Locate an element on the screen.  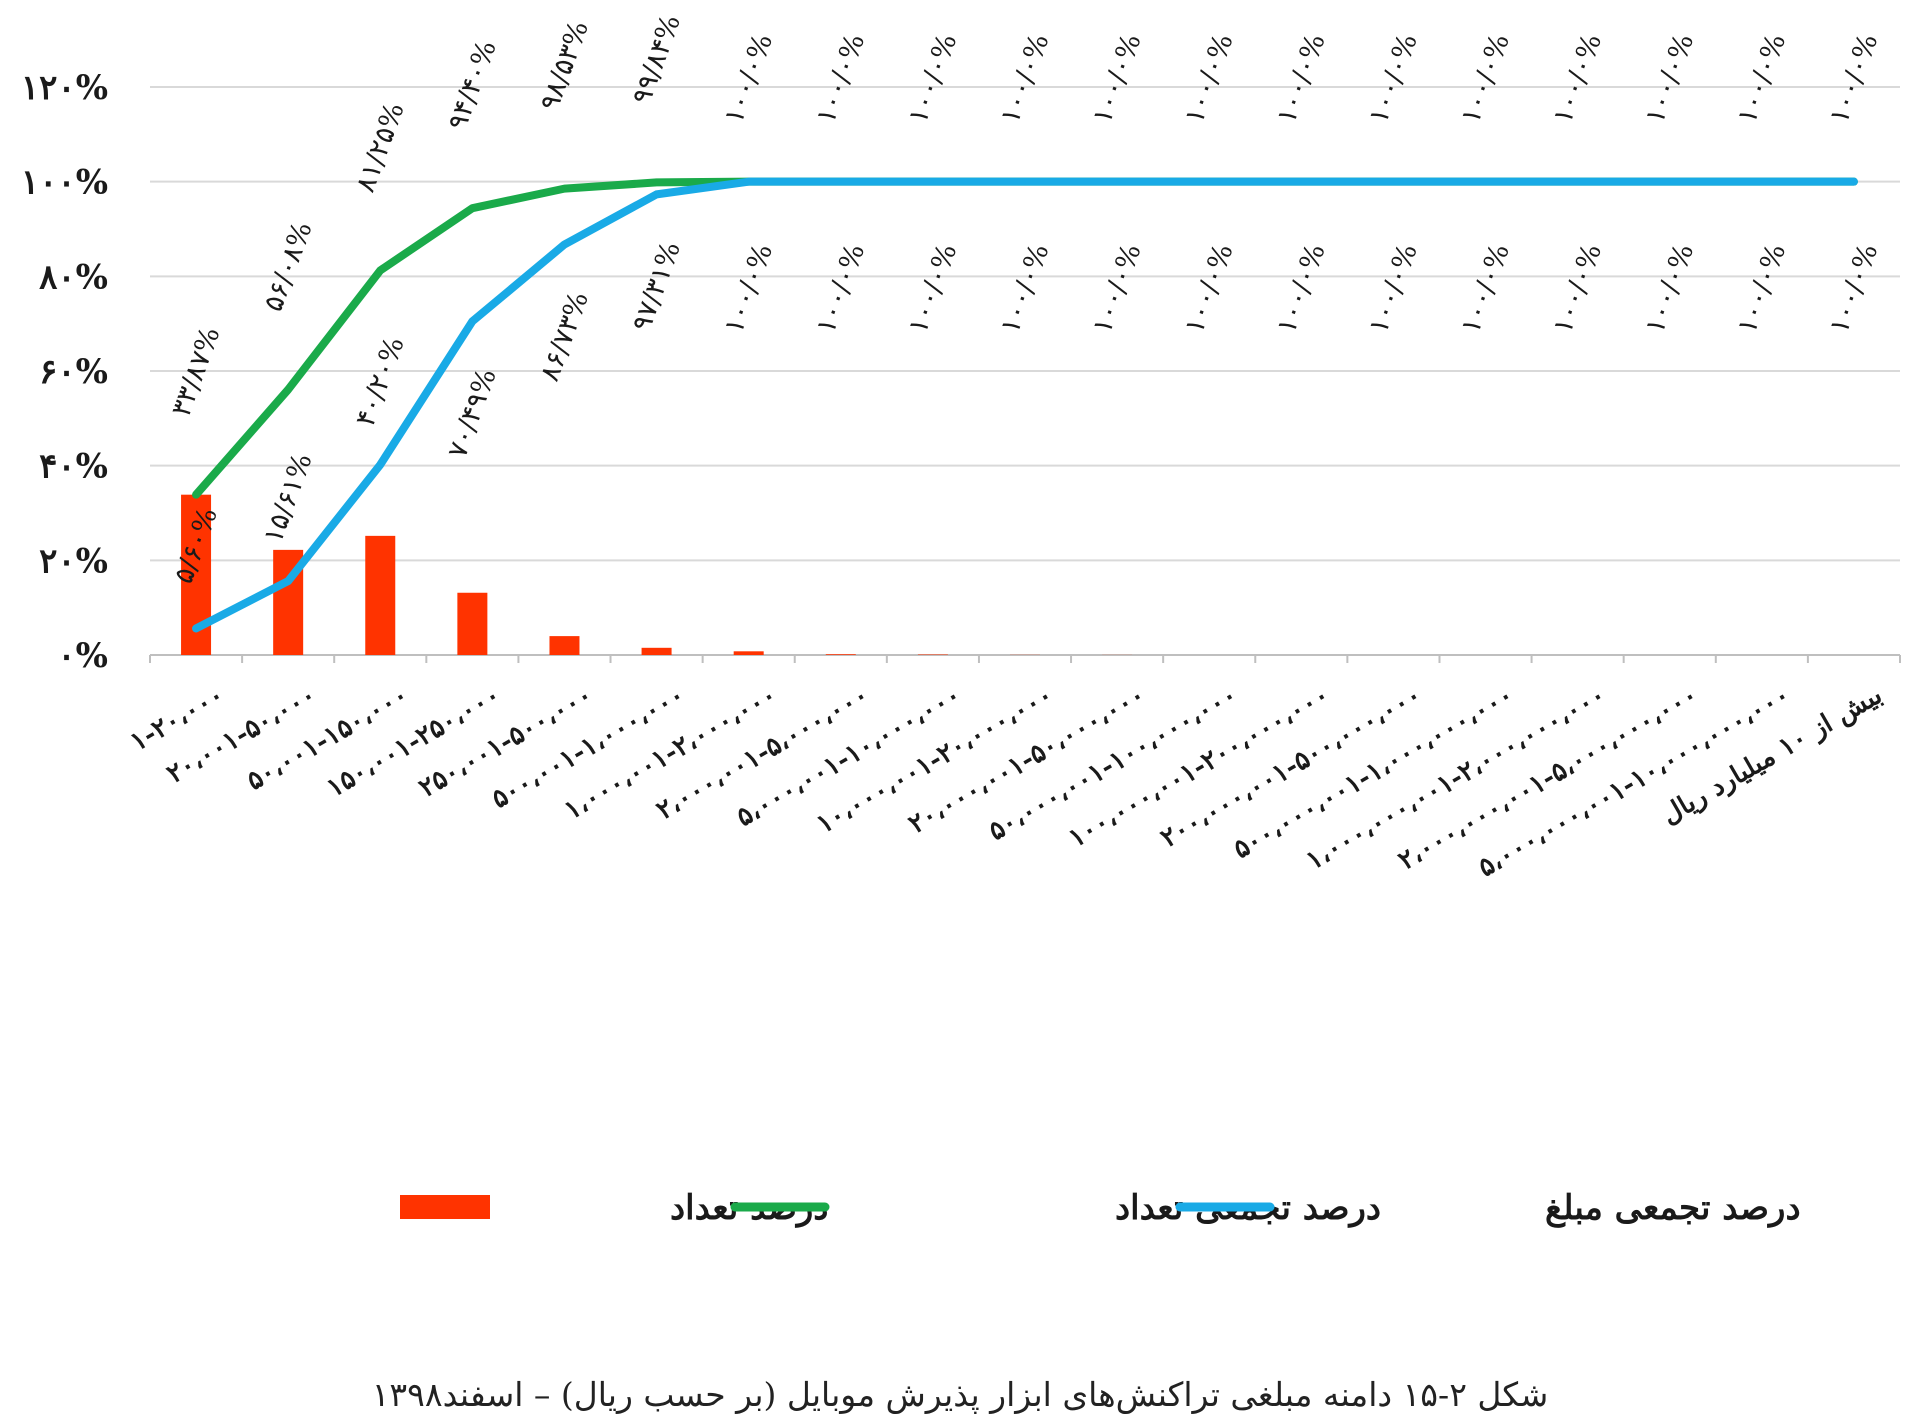
y-tick-label: ۸۰% is located at coordinates (73, 277).